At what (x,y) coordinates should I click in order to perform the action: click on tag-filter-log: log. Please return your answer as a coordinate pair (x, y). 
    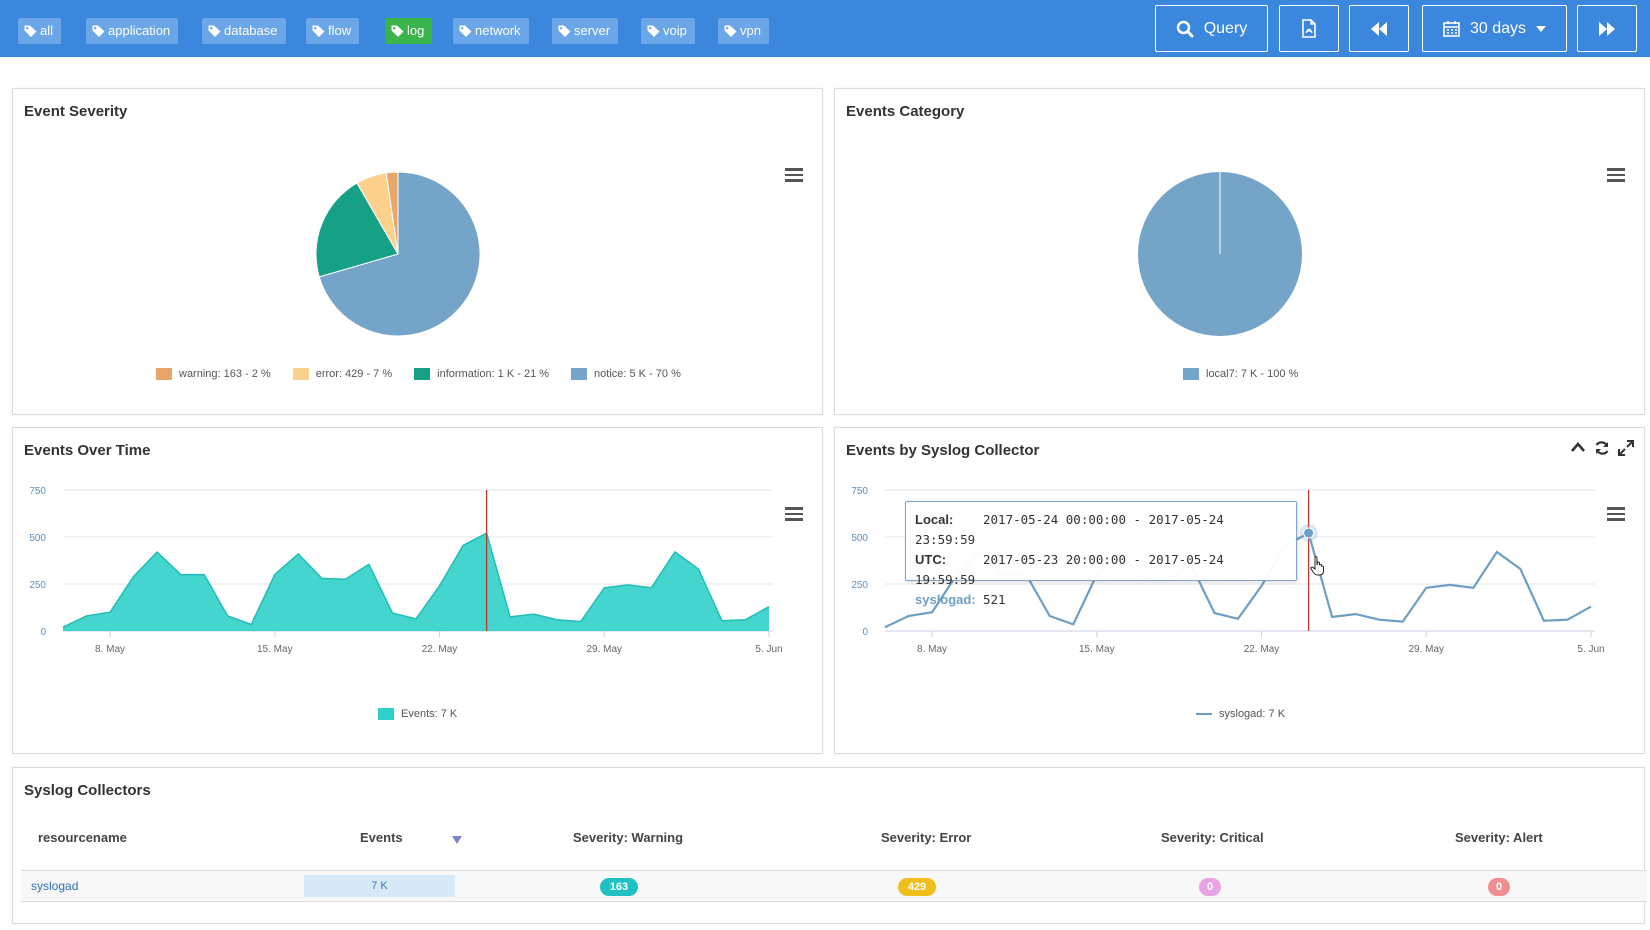
    Looking at the image, I should click on (409, 31).